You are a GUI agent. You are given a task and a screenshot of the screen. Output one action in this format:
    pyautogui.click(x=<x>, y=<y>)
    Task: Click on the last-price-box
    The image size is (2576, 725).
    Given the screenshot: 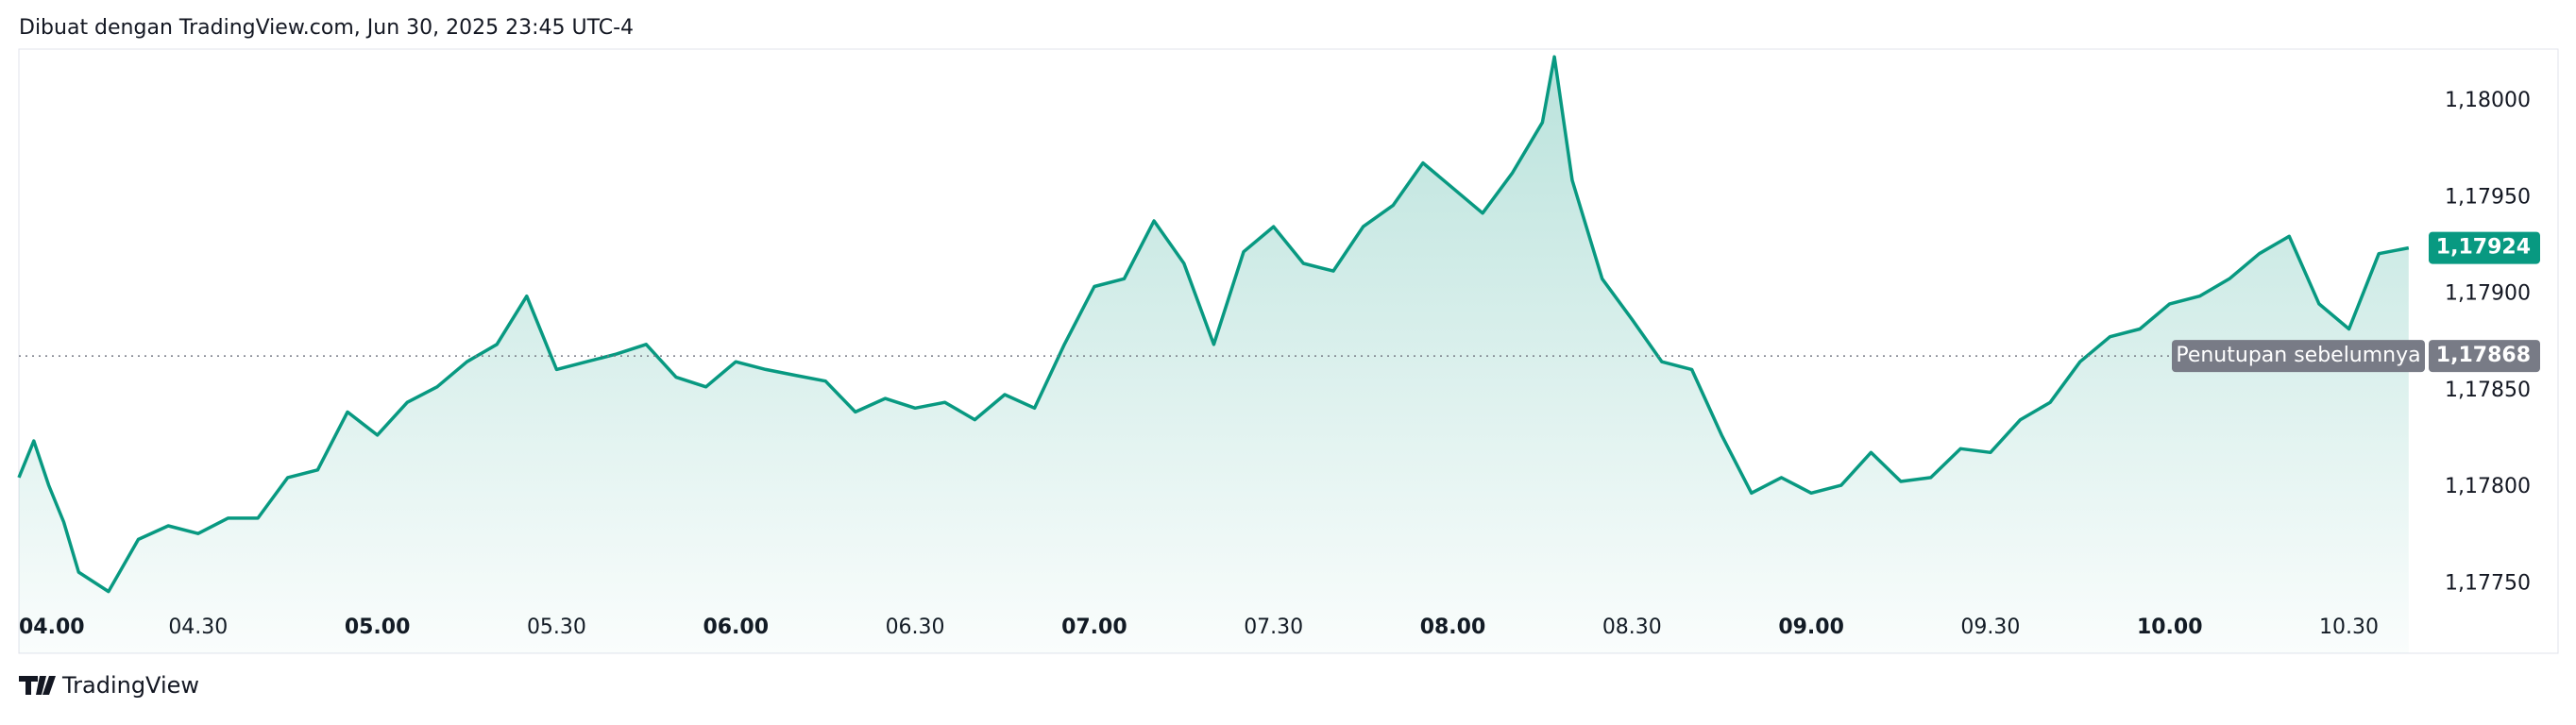 What is the action you would take?
    pyautogui.click(x=2484, y=247)
    